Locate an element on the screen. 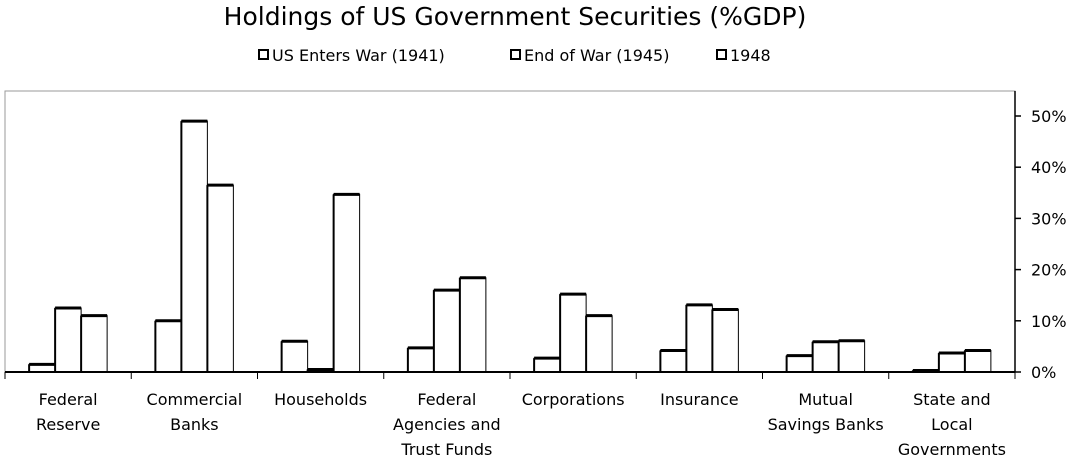 This screenshot has width=1080, height=460. y-tick-label-1: 10% is located at coordinates (1049, 321).